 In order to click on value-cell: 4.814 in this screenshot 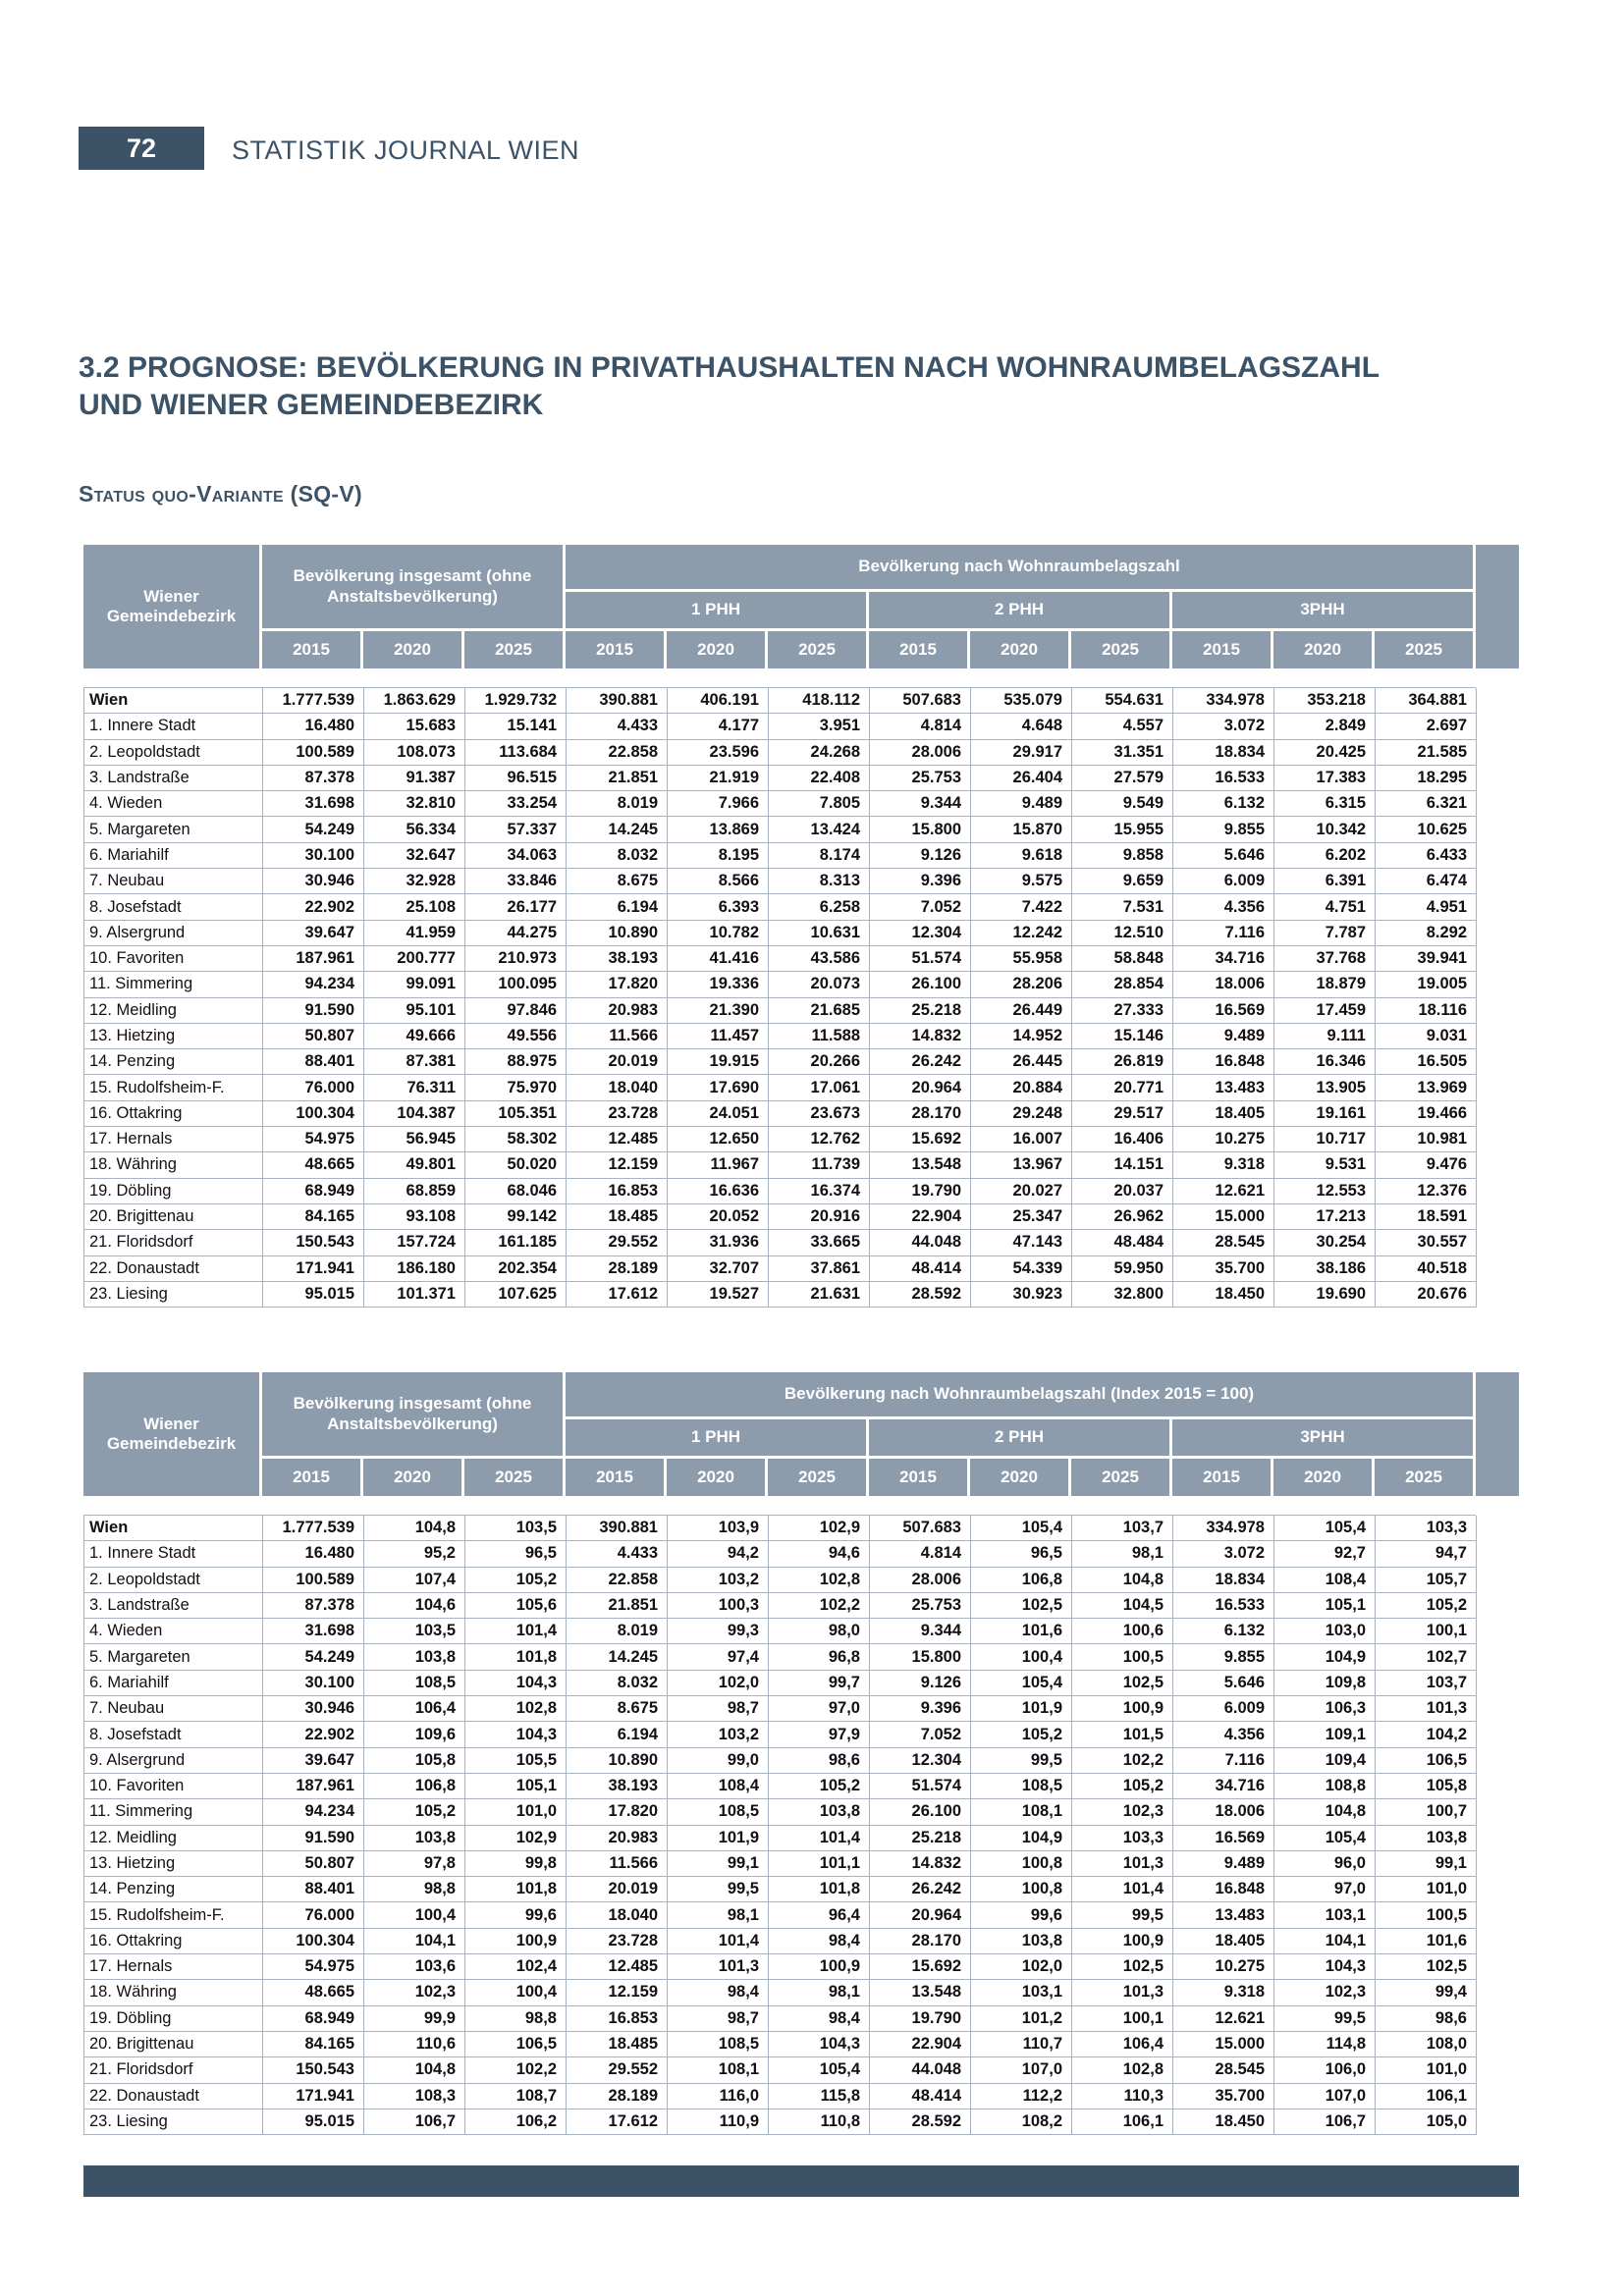, I will do `click(920, 1555)`.